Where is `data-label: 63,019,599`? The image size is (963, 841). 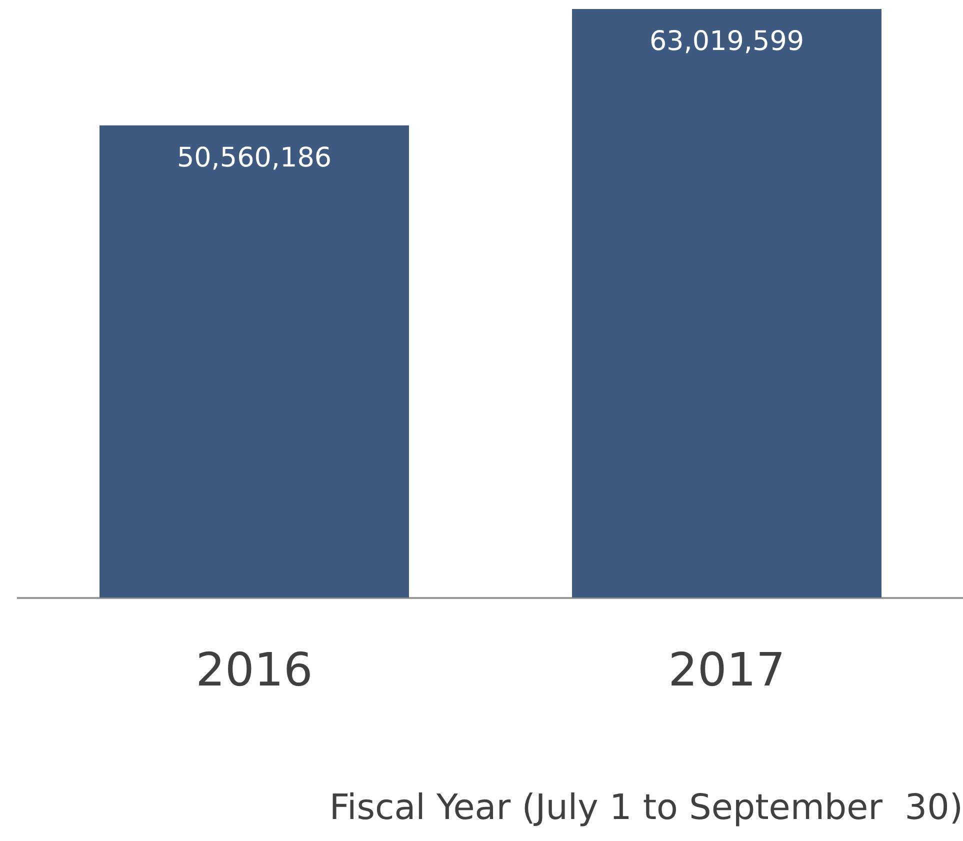
data-label: 63,019,599 is located at coordinates (726, 42).